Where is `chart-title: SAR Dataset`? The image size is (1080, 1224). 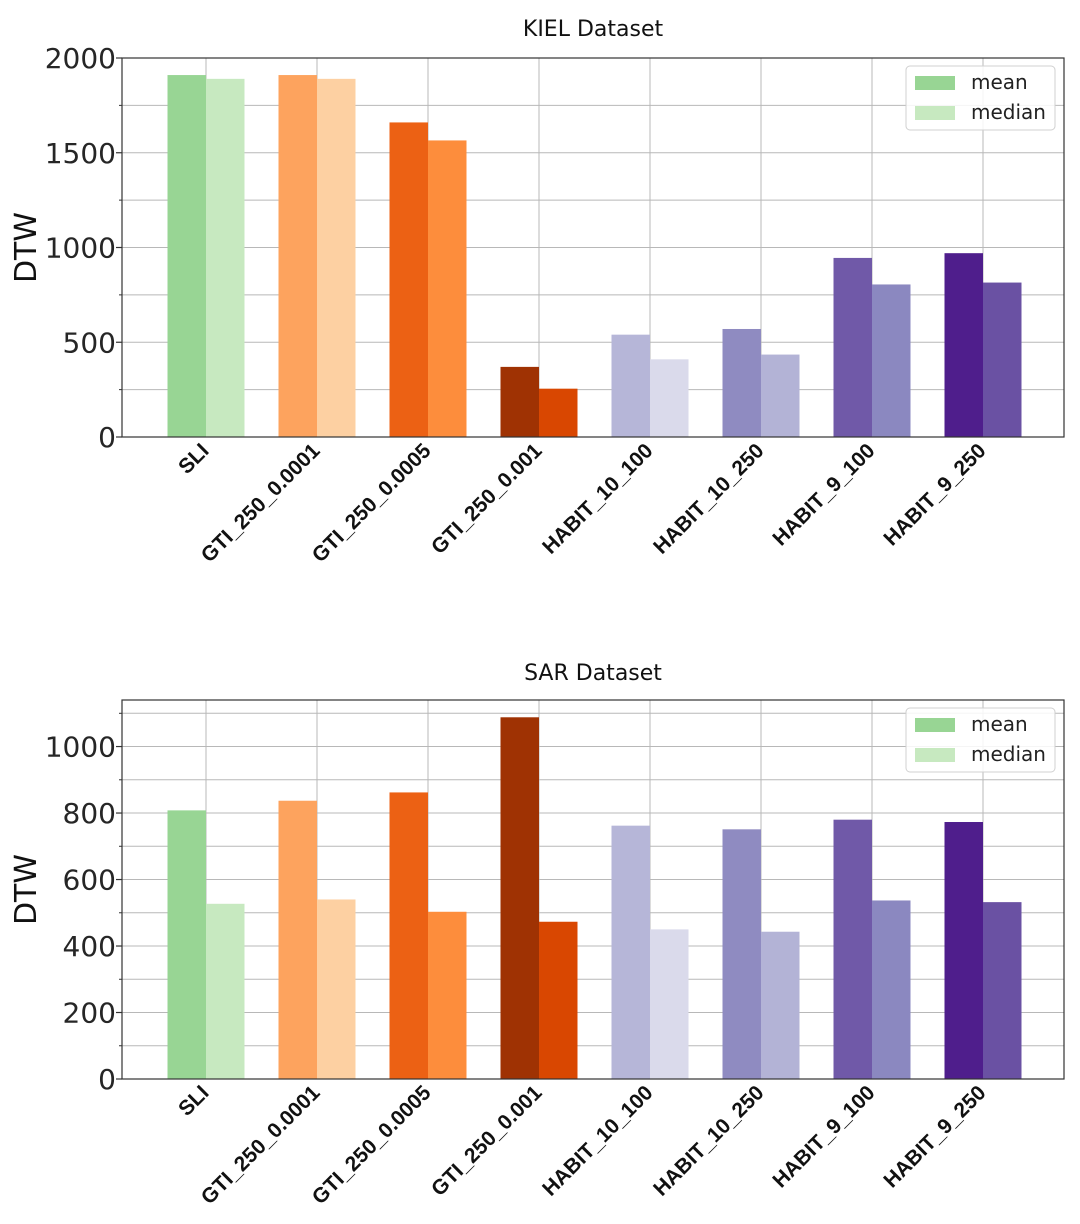
chart-title: SAR Dataset is located at coordinates (593, 673).